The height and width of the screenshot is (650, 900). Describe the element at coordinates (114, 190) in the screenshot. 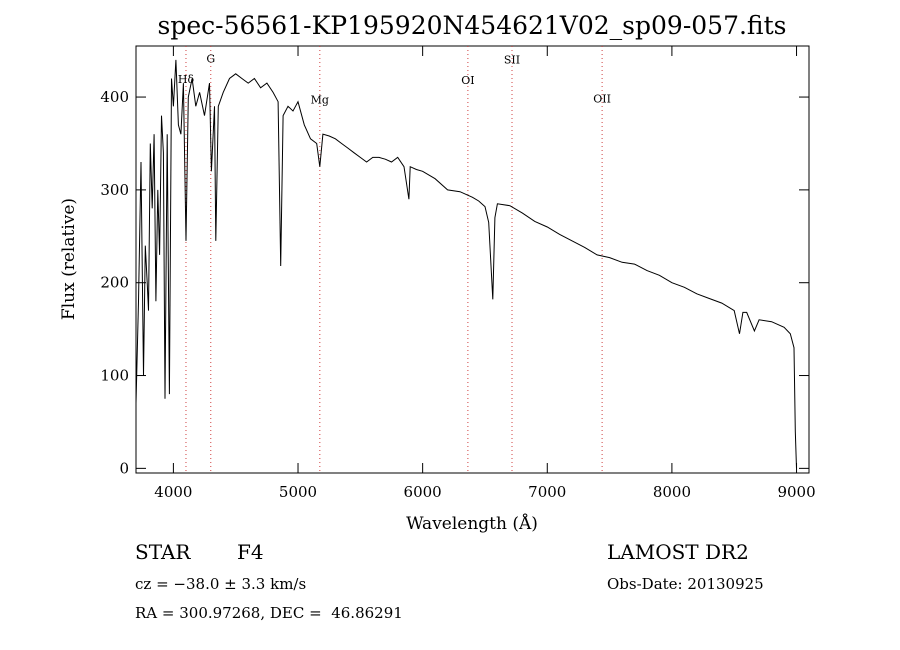

I see `y-tick-label: 300` at that location.